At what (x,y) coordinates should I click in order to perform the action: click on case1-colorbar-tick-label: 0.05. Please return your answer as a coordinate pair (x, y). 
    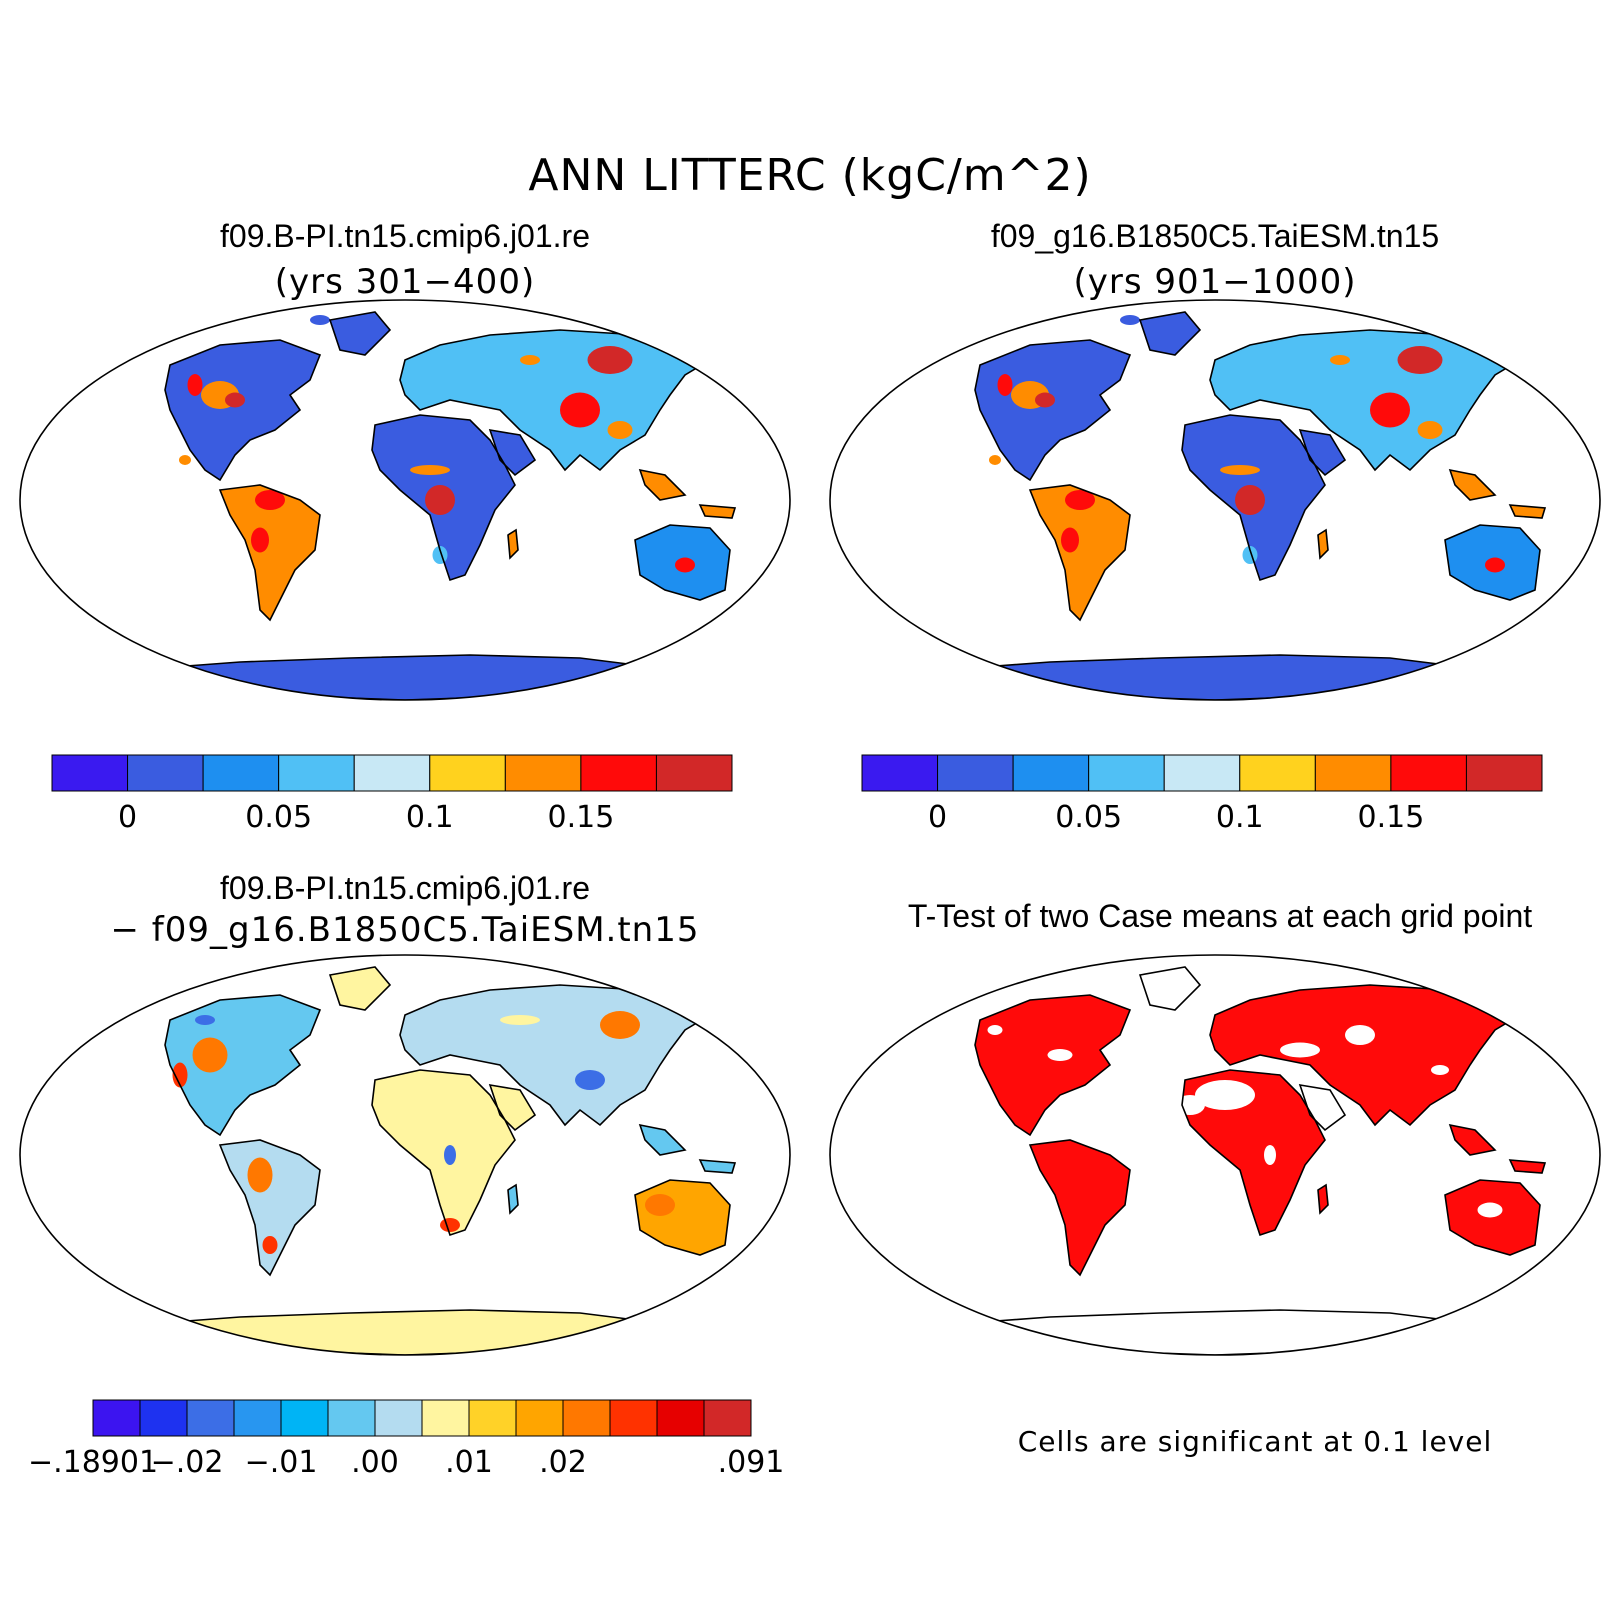
    Looking at the image, I should click on (278, 817).